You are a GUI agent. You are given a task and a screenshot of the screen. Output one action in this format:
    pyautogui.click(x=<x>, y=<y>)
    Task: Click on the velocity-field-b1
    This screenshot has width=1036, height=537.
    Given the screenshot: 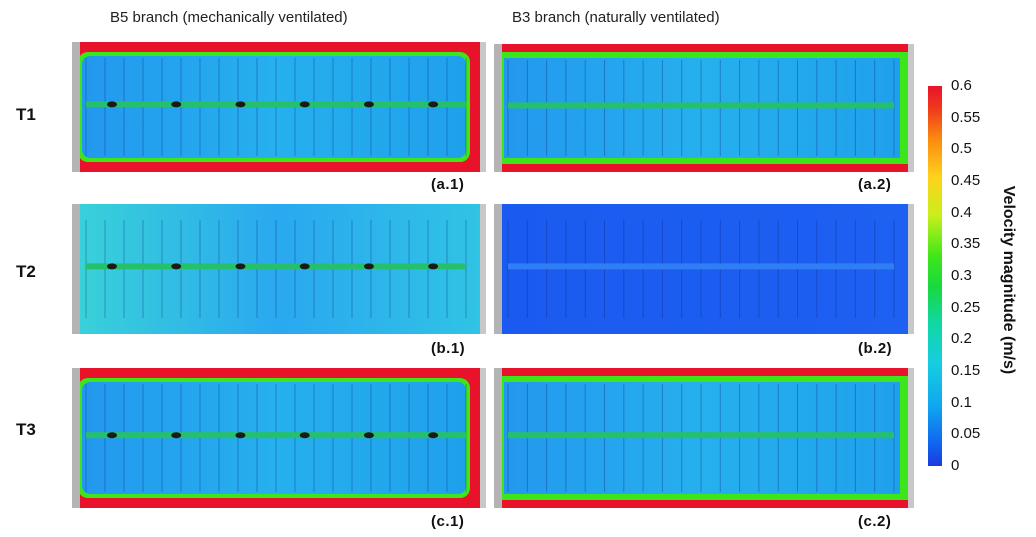 What is the action you would take?
    pyautogui.click(x=279, y=269)
    